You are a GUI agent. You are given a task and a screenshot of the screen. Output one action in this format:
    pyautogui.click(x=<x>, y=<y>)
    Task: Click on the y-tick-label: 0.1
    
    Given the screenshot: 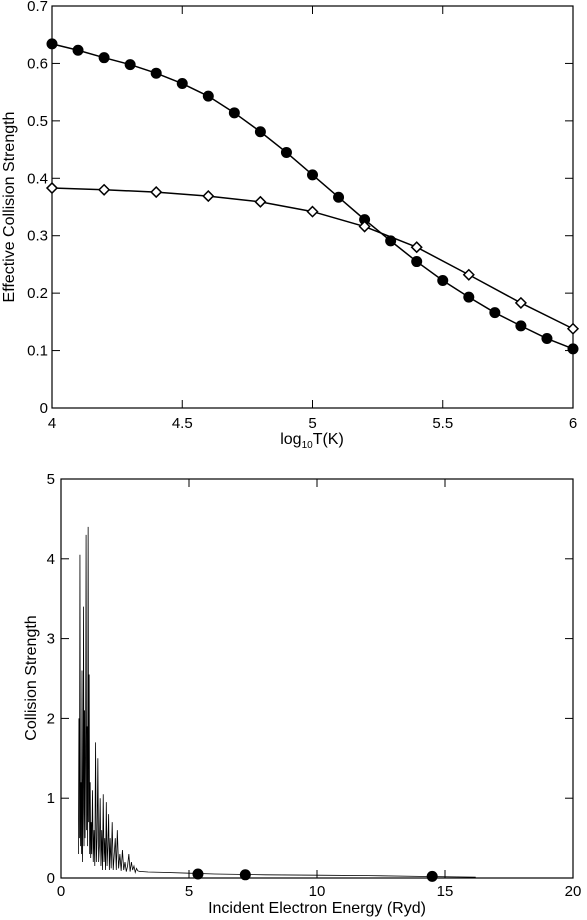 What is the action you would take?
    pyautogui.click(x=37, y=351)
    